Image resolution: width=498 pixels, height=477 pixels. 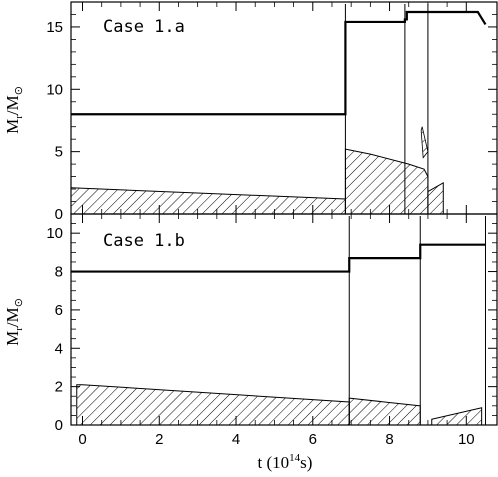 I want to click on y-axis-label-a-tail: /M, so click(x=12, y=105).